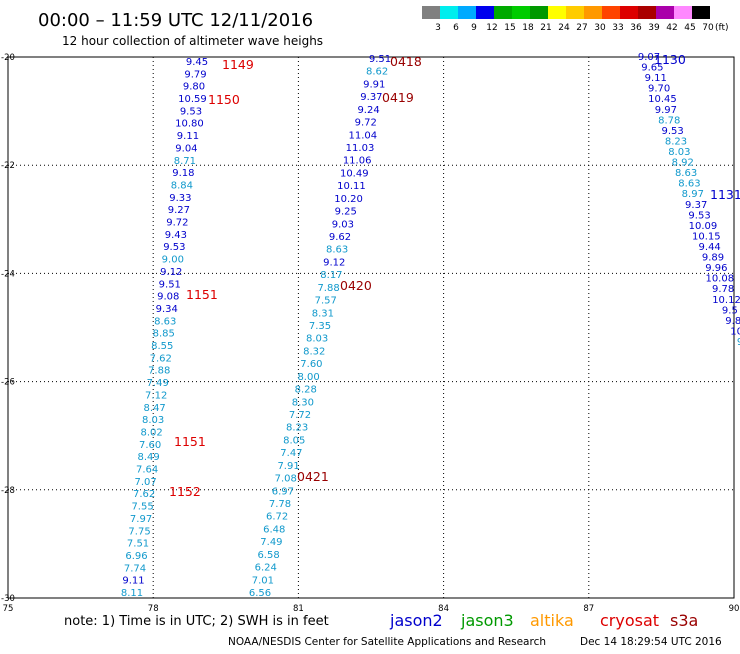  I want to click on legend-unit: (ft), so click(722, 28).